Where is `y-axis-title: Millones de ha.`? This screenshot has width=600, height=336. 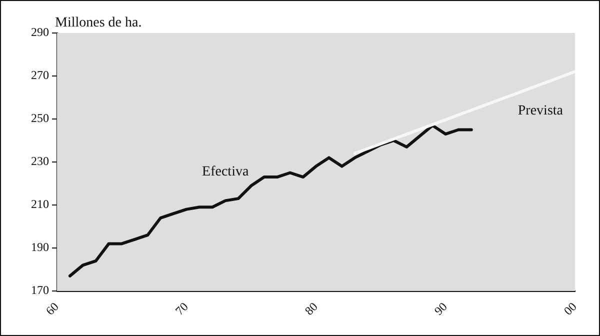 y-axis-title: Millones de ha. is located at coordinates (98, 23).